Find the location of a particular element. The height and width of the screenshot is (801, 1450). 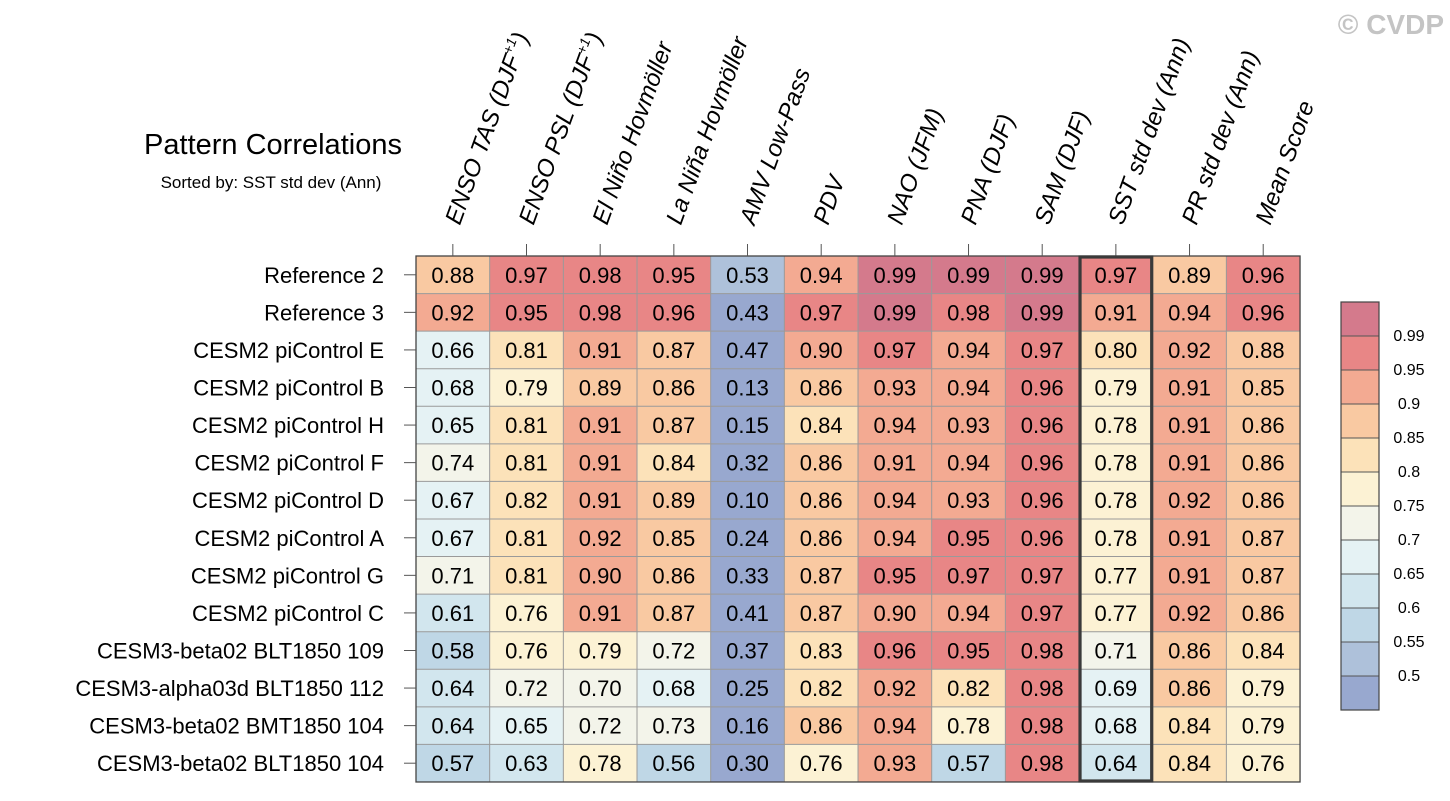

cell-value: 0.88 is located at coordinates (1263, 350).